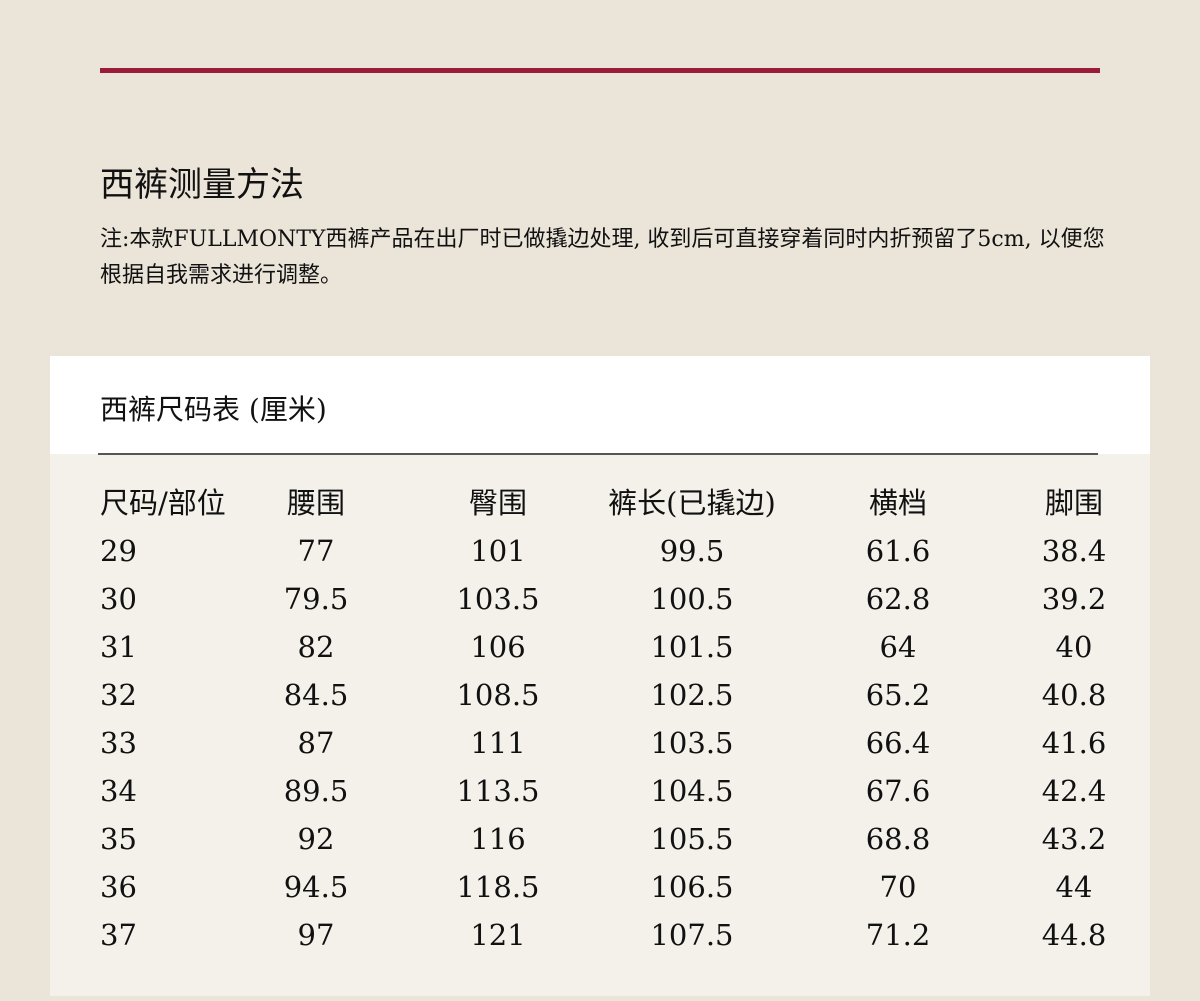  I want to click on table-cell: 102.5, so click(692, 695).